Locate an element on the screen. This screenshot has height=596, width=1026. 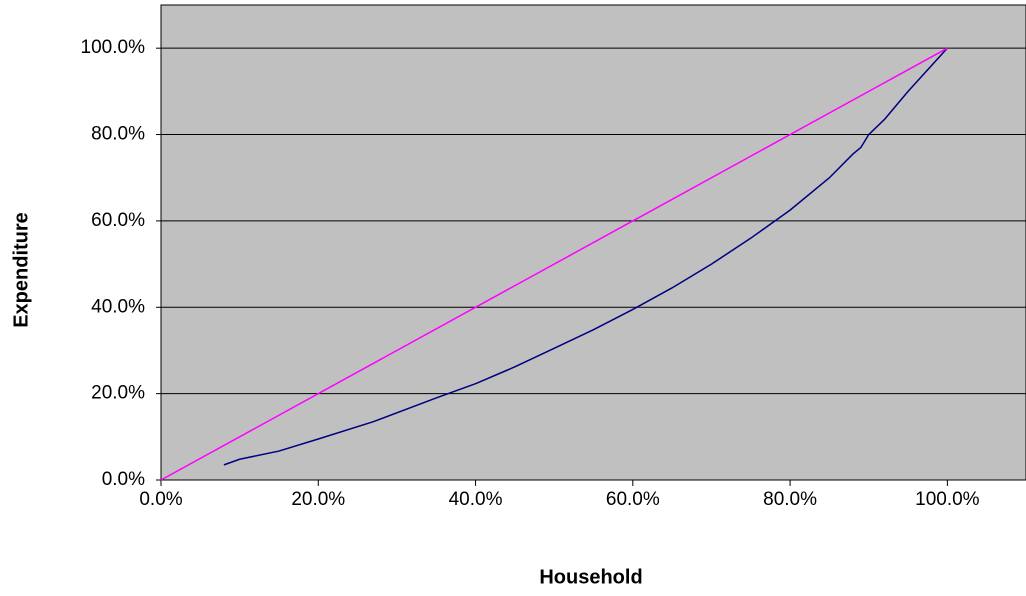
y-tick-label: 20.0% is located at coordinates (118, 393).